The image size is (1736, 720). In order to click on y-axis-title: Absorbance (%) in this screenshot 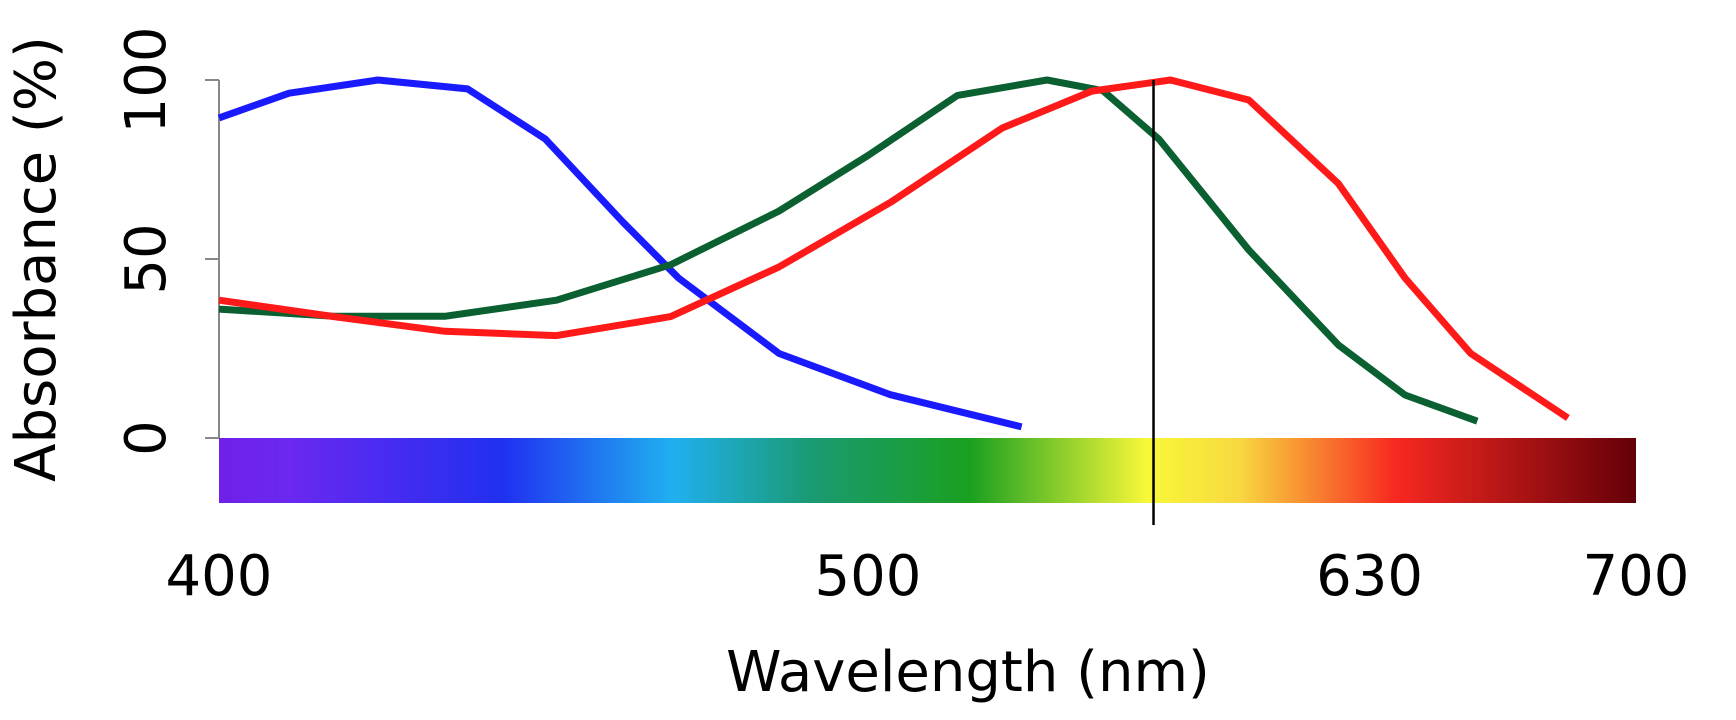, I will do `click(36, 259)`.